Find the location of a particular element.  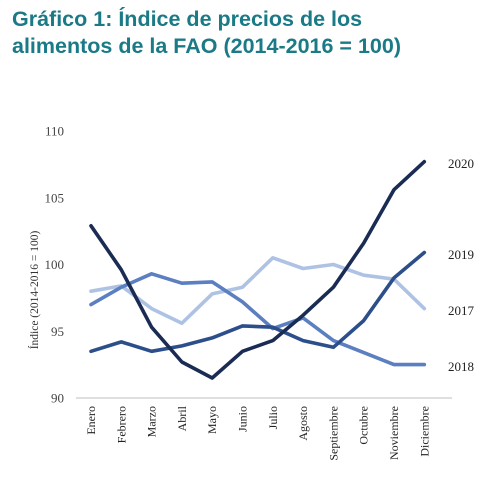

series-label-2017: 2017 is located at coordinates (461, 310).